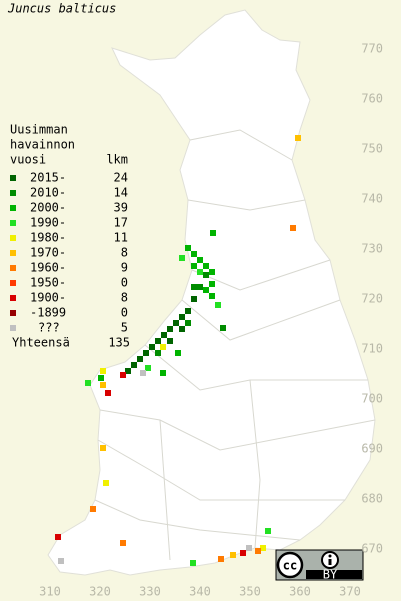 Image resolution: width=401 pixels, height=601 pixels. What do you see at coordinates (200, 592) in the screenshot?
I see `x-axis-label: 340` at bounding box center [200, 592].